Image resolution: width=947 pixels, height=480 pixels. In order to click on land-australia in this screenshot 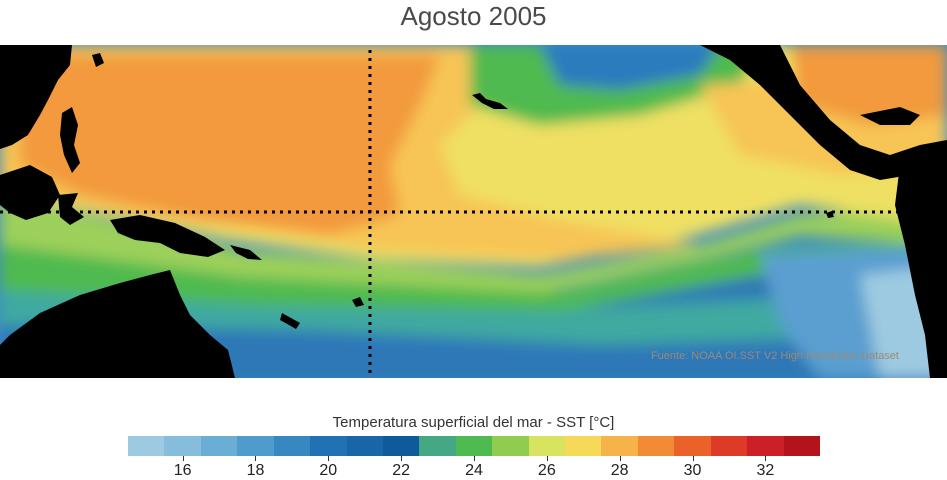, I will do `click(117, 324)`.